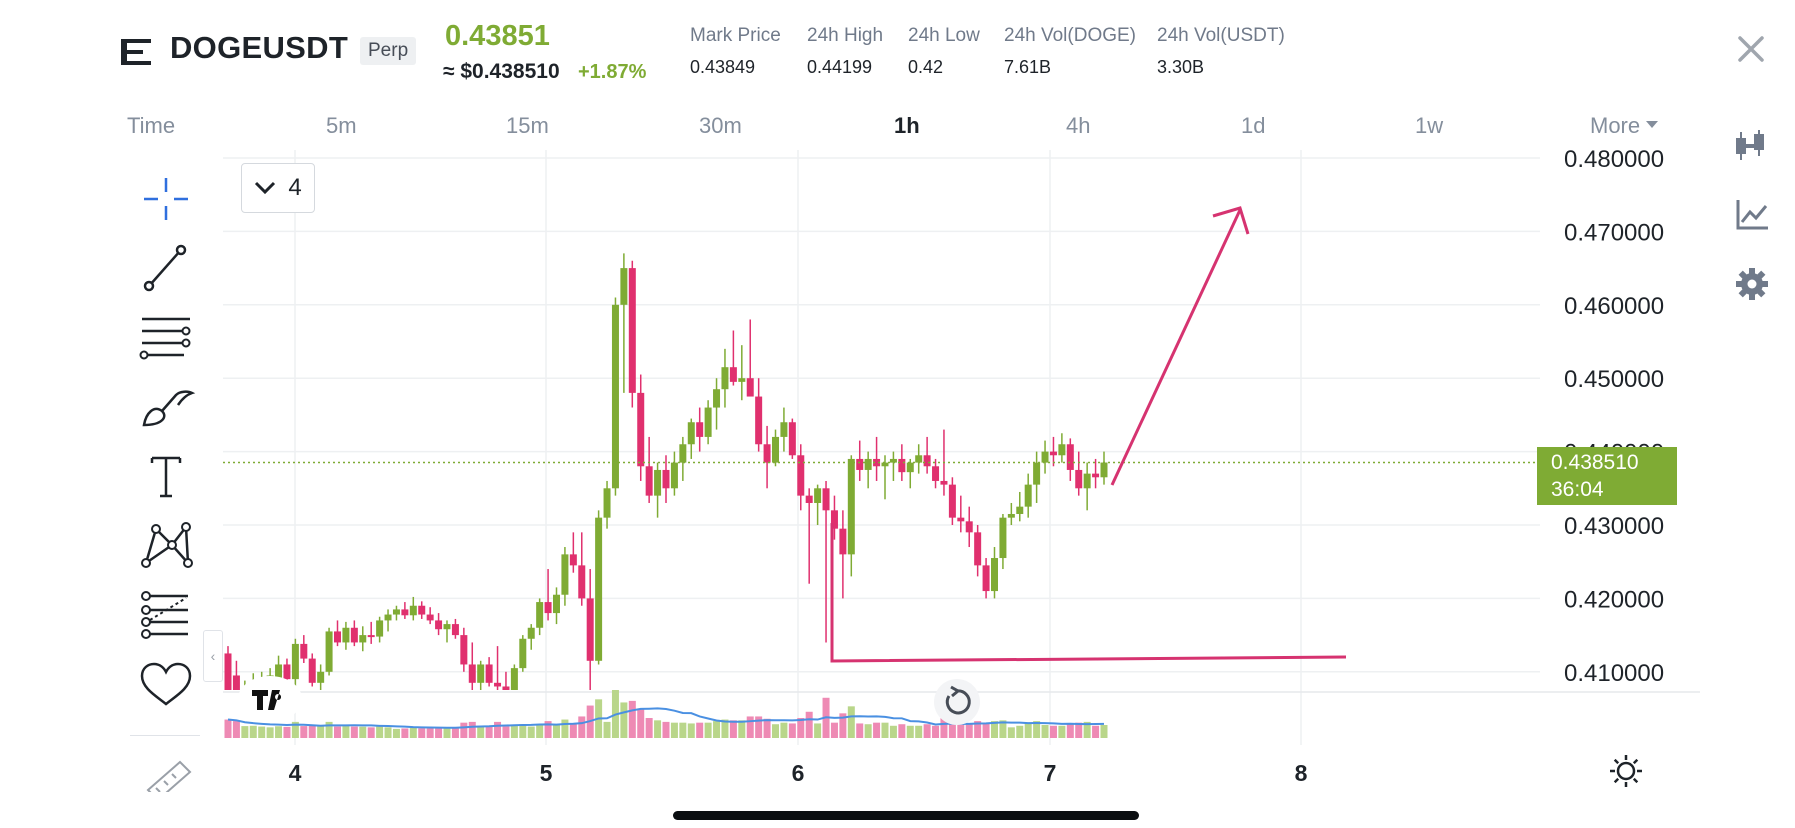 The width and height of the screenshot is (1795, 828). What do you see at coordinates (1614, 673) in the screenshot?
I see `y-tick-label: 0.410000` at bounding box center [1614, 673].